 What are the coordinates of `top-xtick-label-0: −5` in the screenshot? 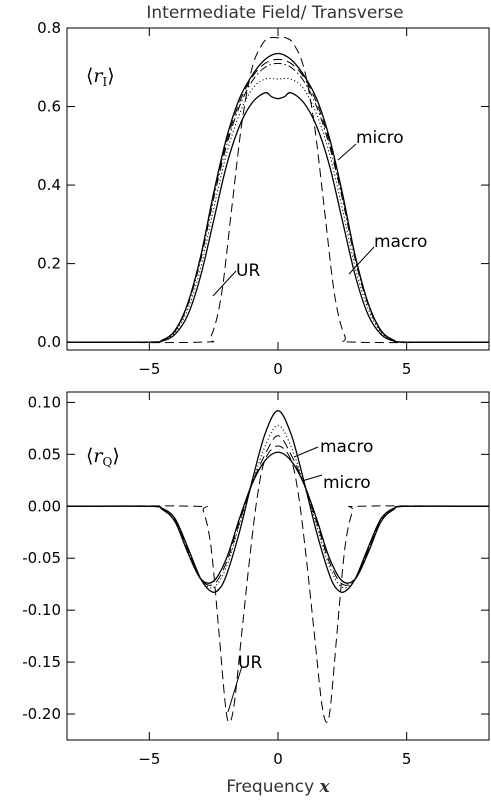 It's located at (149, 369).